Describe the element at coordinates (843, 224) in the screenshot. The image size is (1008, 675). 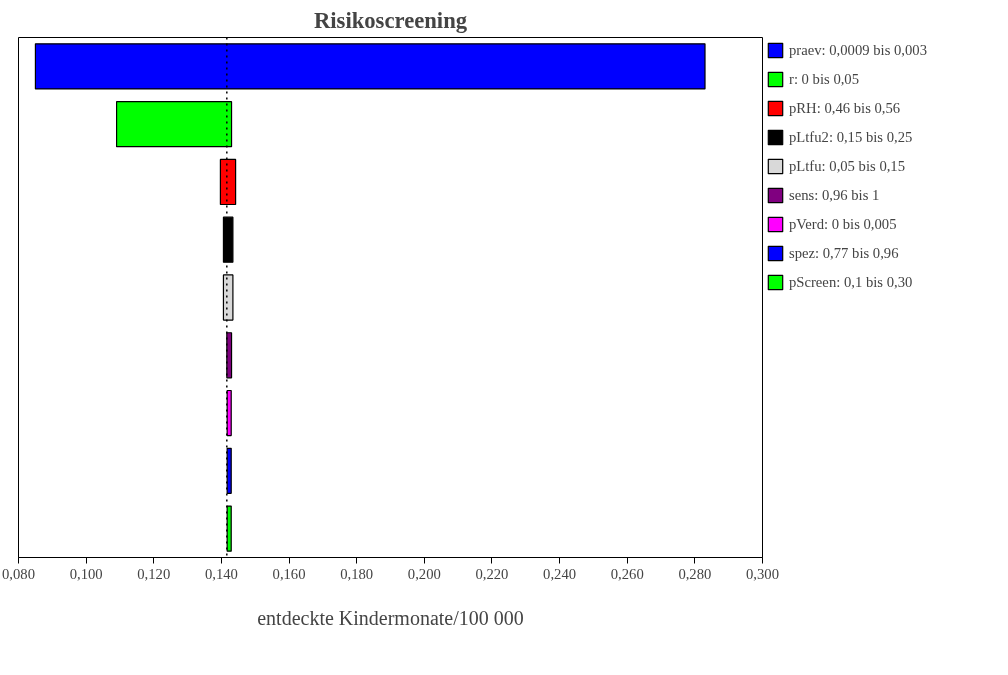
I see `legend-label: pVerd: 0 bis 0,005` at that location.